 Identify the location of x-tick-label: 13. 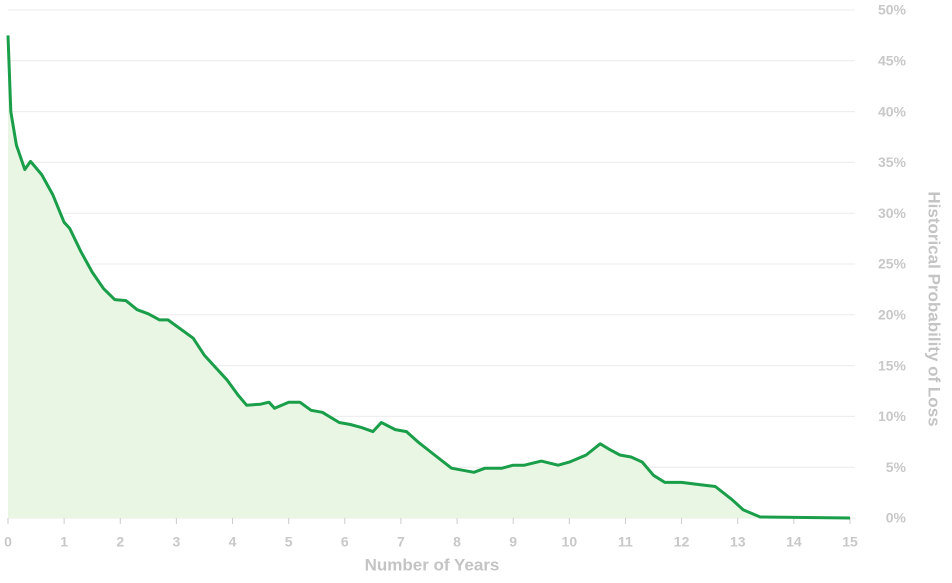
(738, 542).